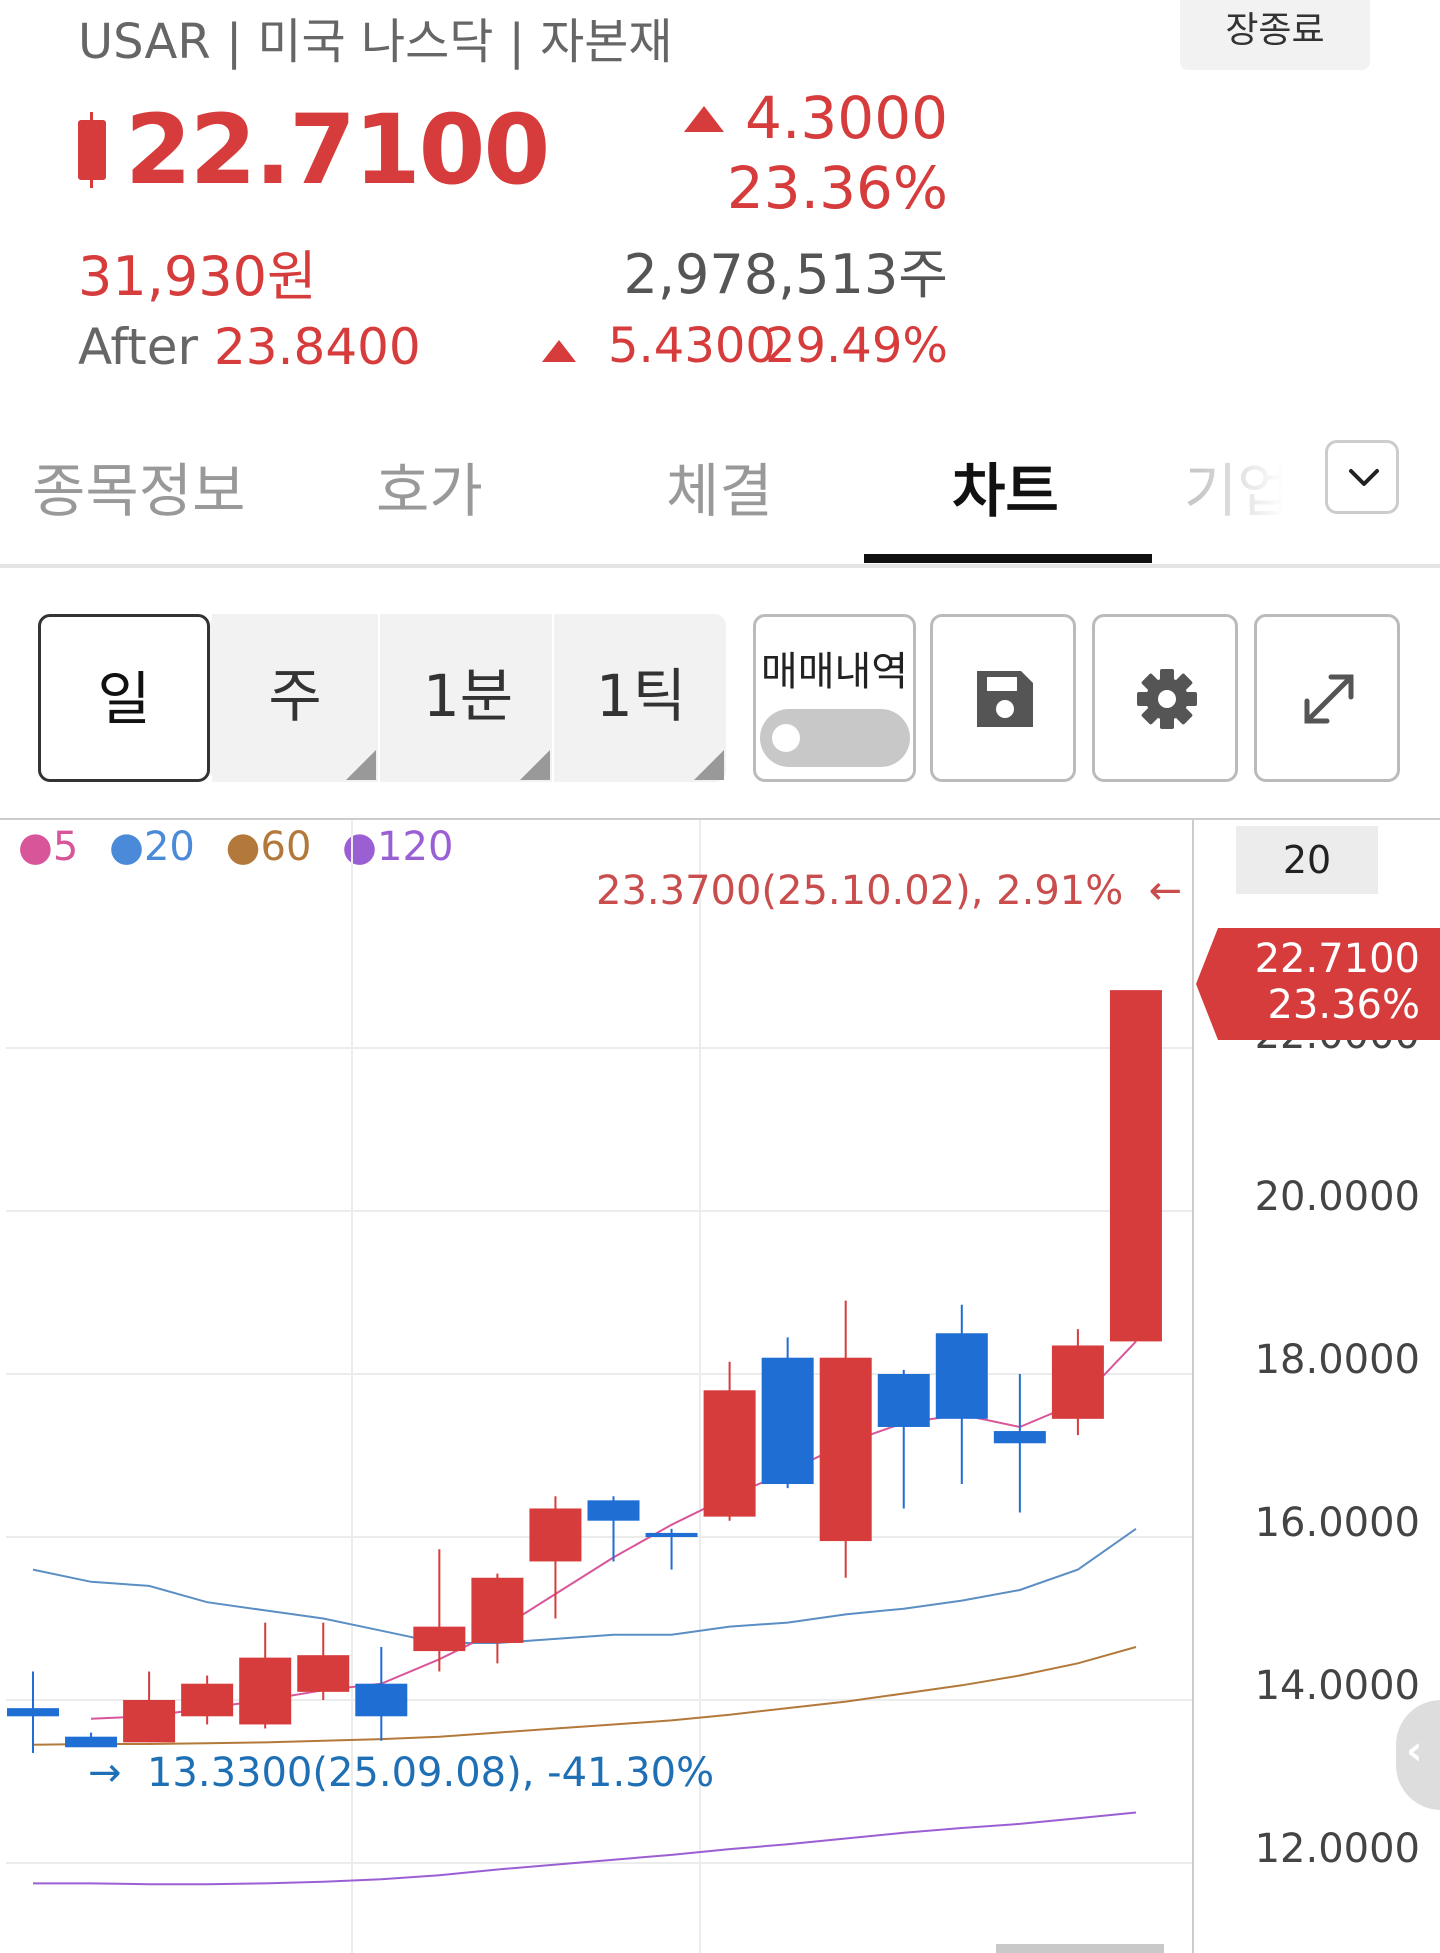  Describe the element at coordinates (1337, 1197) in the screenshot. I see `y-tick-20: 20.0000` at that location.